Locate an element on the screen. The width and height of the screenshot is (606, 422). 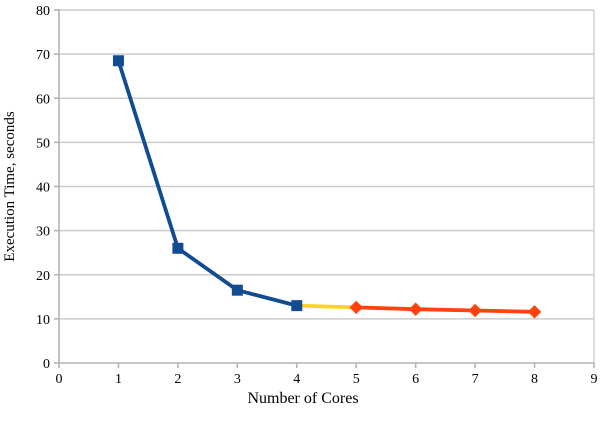
y-tick-label: 60 is located at coordinates (43, 99).